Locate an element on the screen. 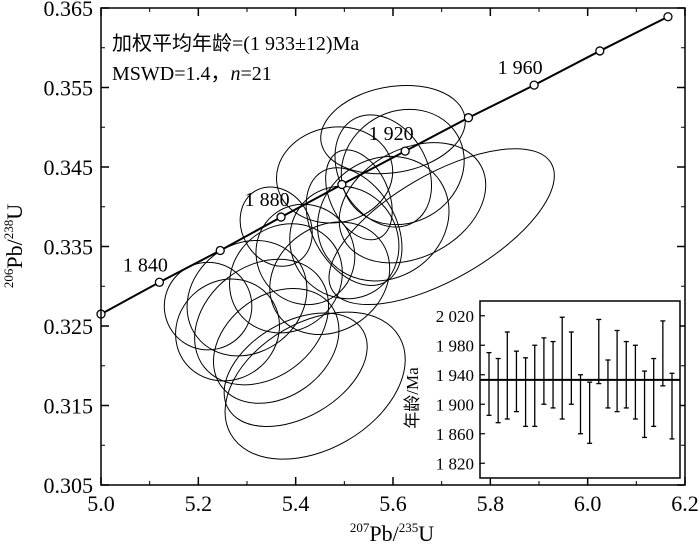  y-axis-label: 206Pb/238U is located at coordinates (14, 246).